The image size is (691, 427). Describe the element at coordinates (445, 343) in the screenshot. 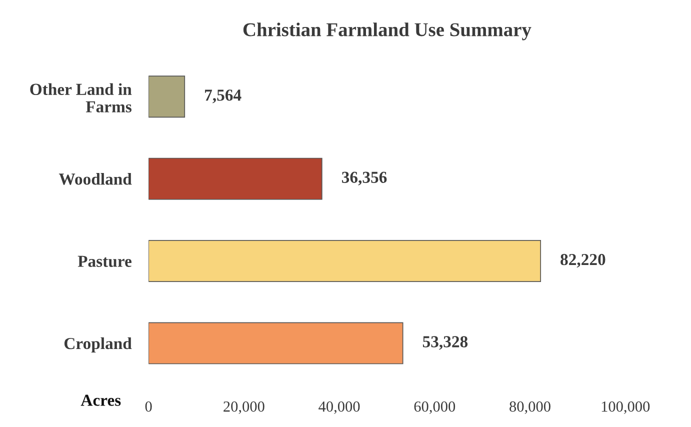

I see `data-label: 53,328` at that location.